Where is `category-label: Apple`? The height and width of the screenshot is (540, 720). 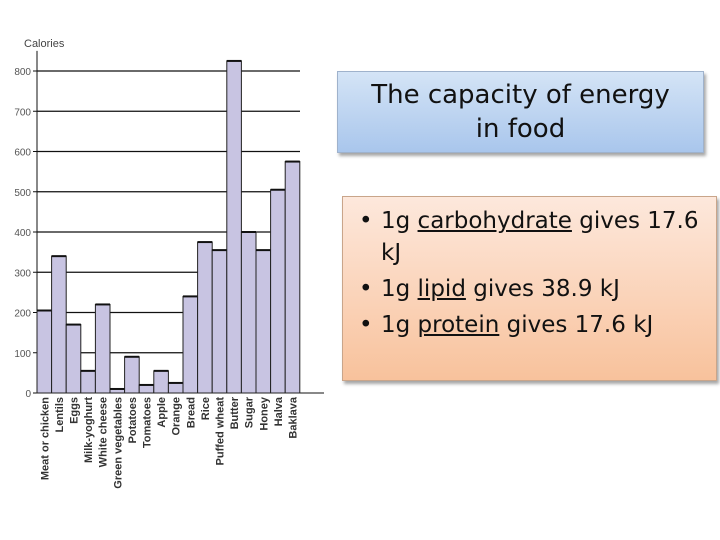 category-label: Apple is located at coordinates (162, 412).